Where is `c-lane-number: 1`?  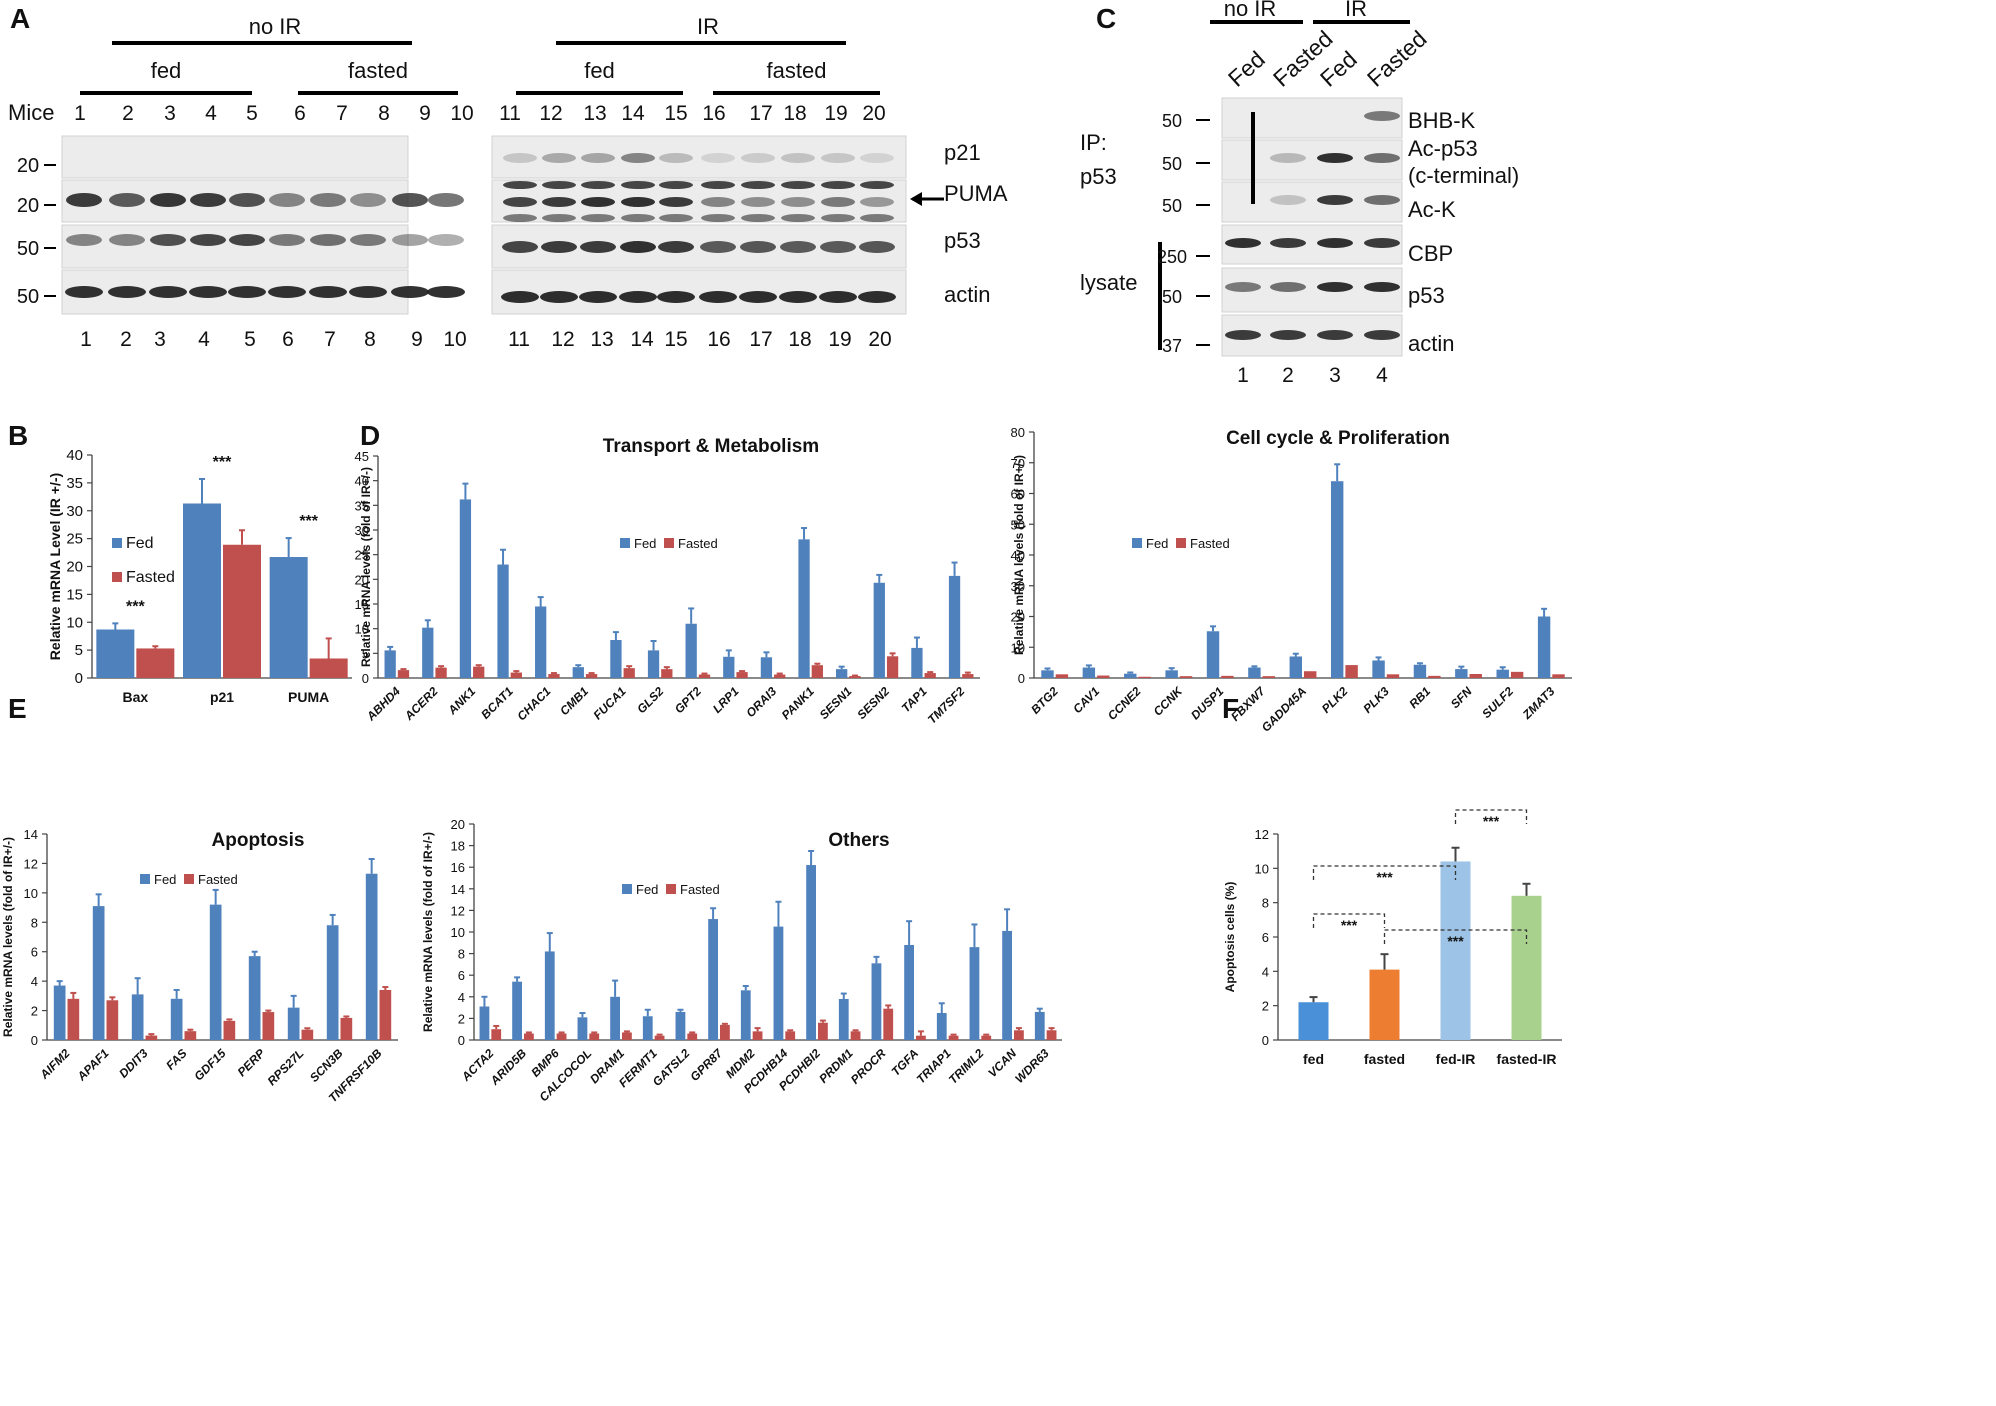
c-lane-number: 1 is located at coordinates (1243, 375).